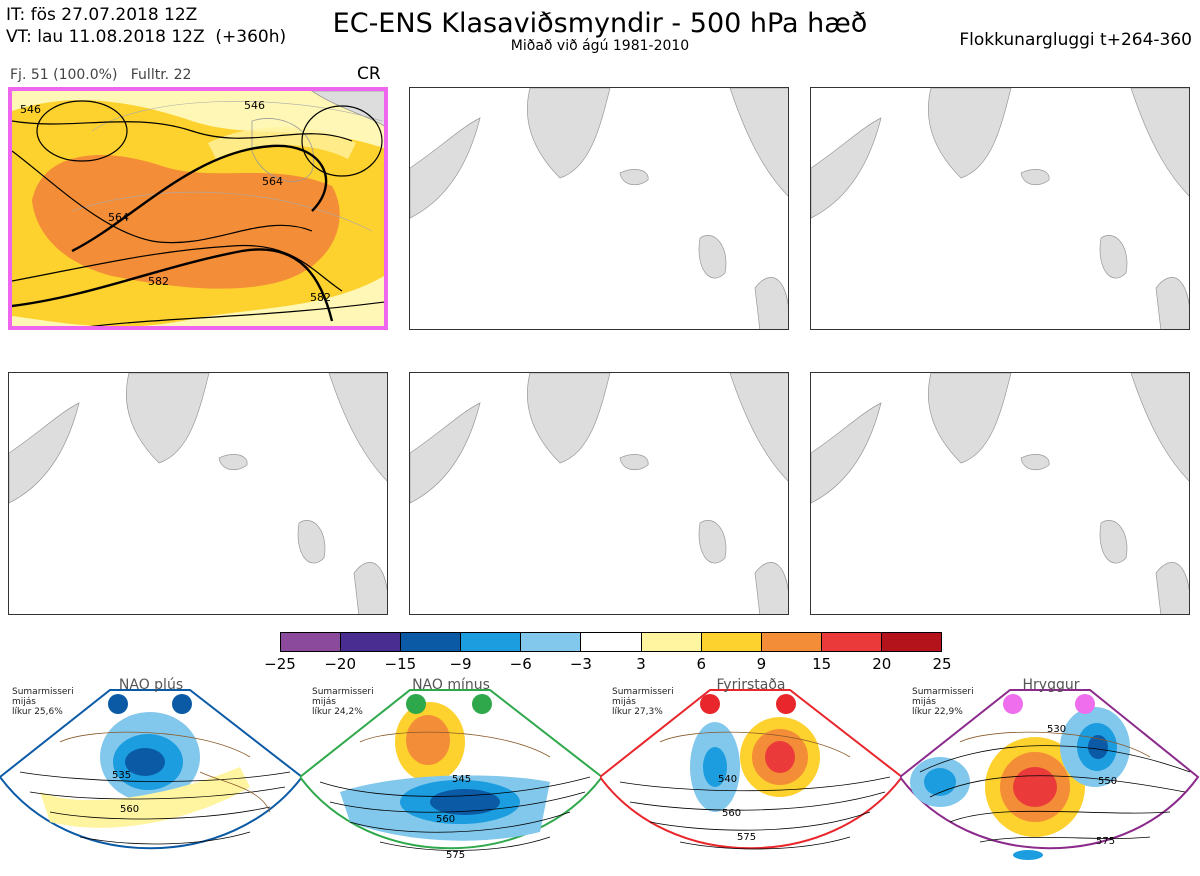 The image size is (1200, 876). What do you see at coordinates (822, 664) in the screenshot?
I see `colorbar-tick-label: 15` at bounding box center [822, 664].